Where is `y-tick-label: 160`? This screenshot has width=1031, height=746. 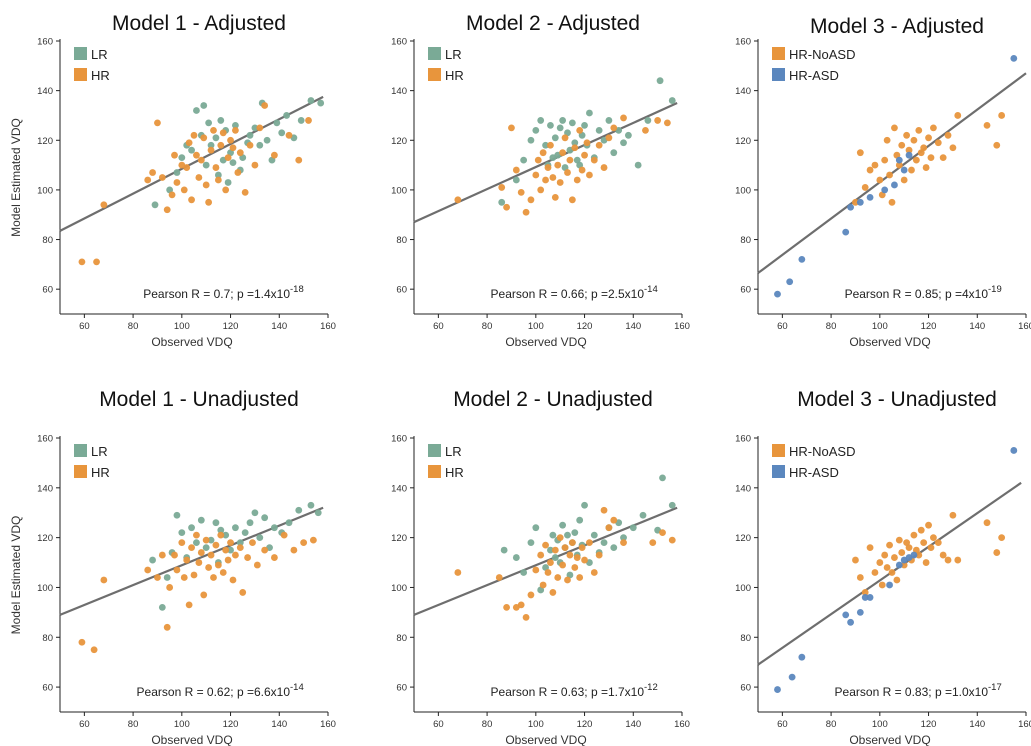 y-tick-label: 160 is located at coordinates (399, 439).